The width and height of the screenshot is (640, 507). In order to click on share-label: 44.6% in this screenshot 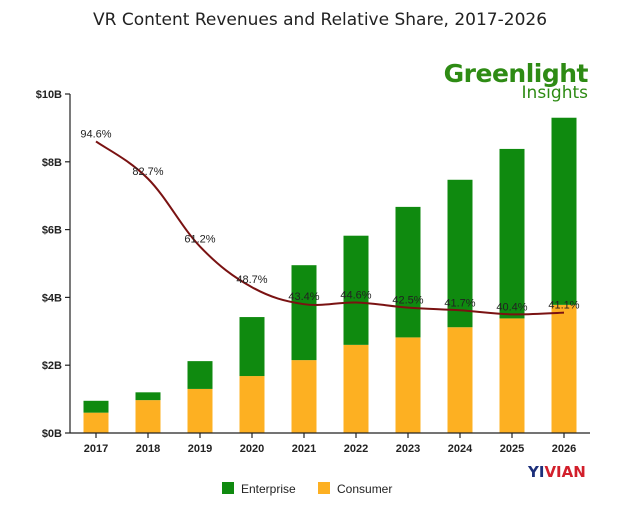, I will do `click(355, 295)`.